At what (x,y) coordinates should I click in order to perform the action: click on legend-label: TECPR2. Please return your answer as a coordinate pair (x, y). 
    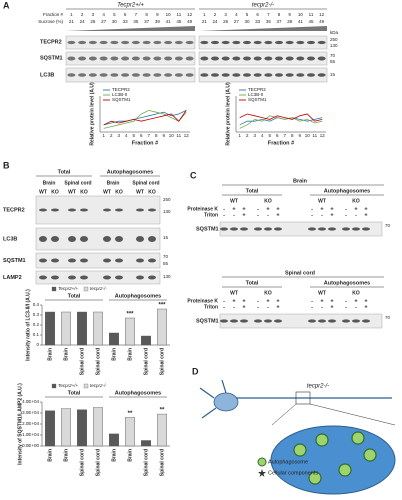
    Looking at the image, I should click on (121, 89).